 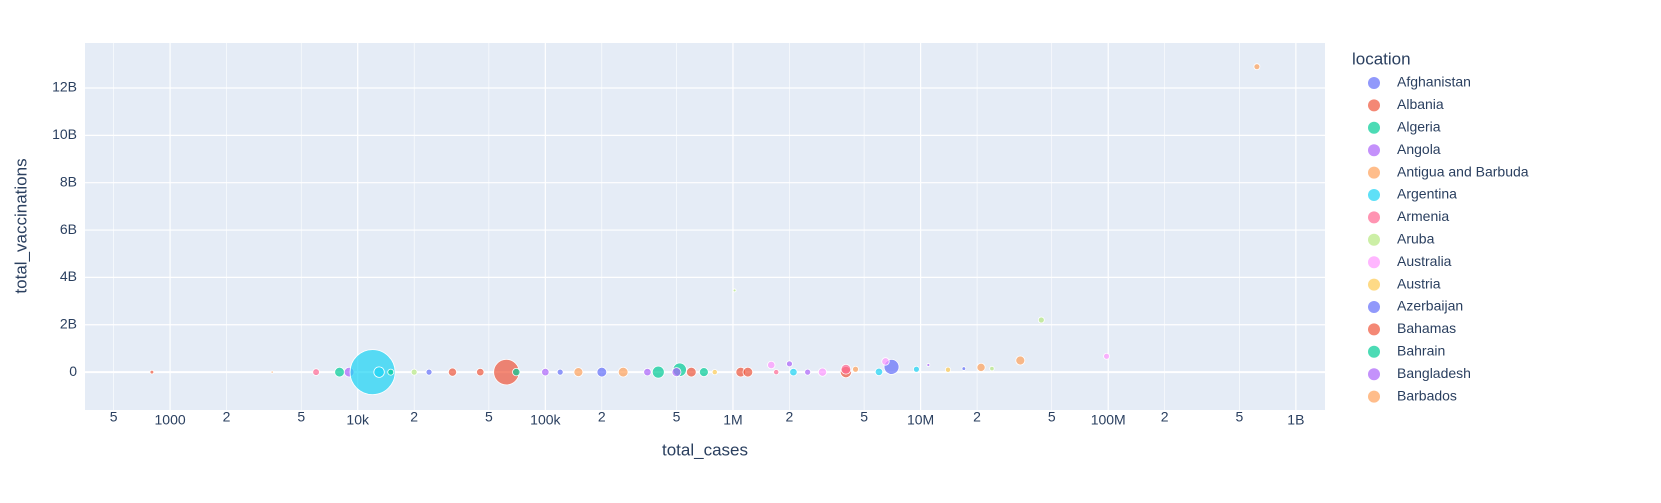 I want to click on legend-label: Bahamas, so click(x=1426, y=328).